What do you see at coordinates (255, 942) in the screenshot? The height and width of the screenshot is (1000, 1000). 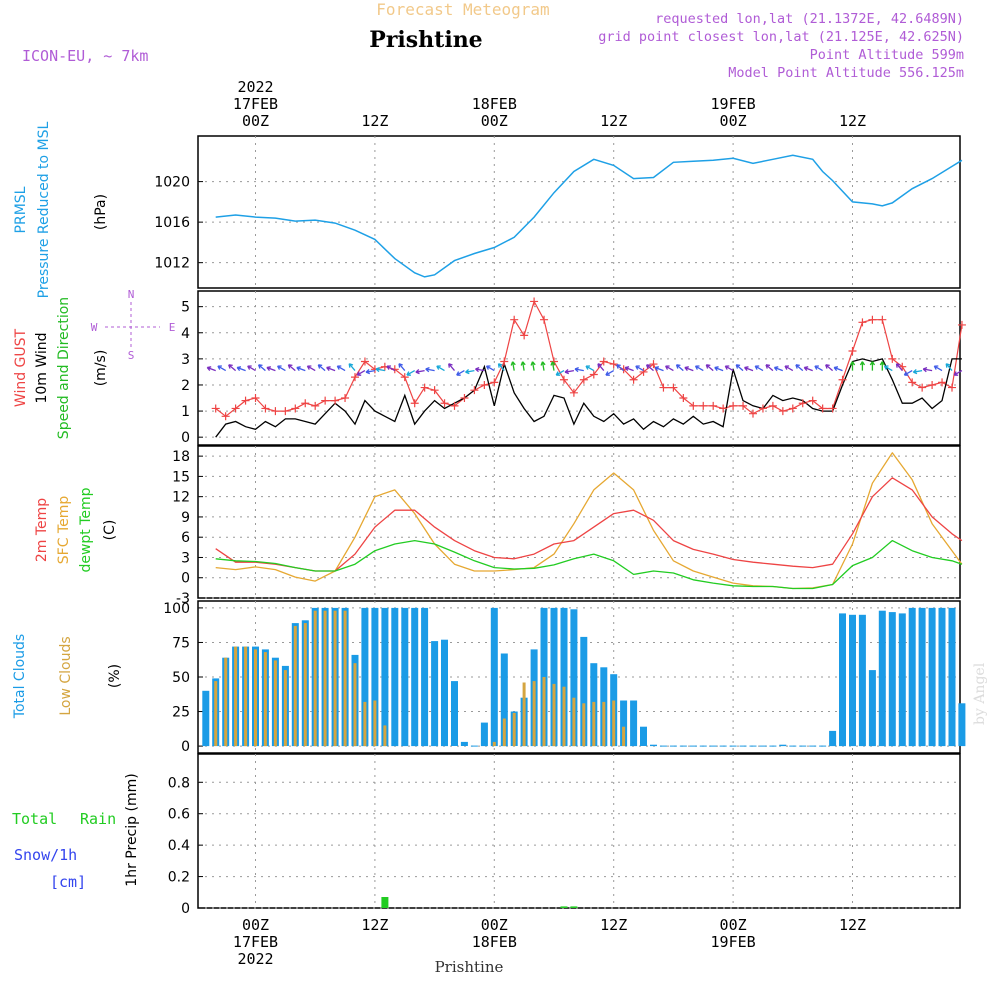 I see `bottom-time-label: 17FEB` at bounding box center [255, 942].